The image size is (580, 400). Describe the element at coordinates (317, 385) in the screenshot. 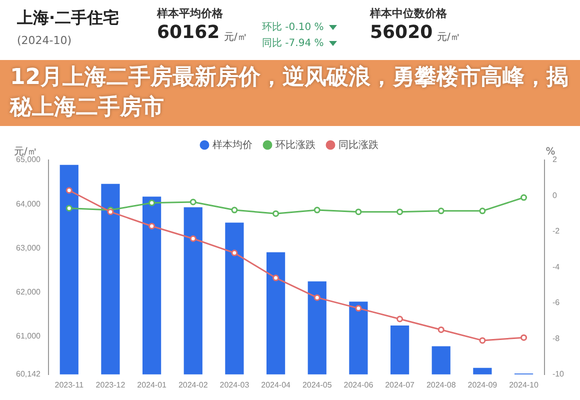

I see `x-tick-label: 2024-05` at that location.